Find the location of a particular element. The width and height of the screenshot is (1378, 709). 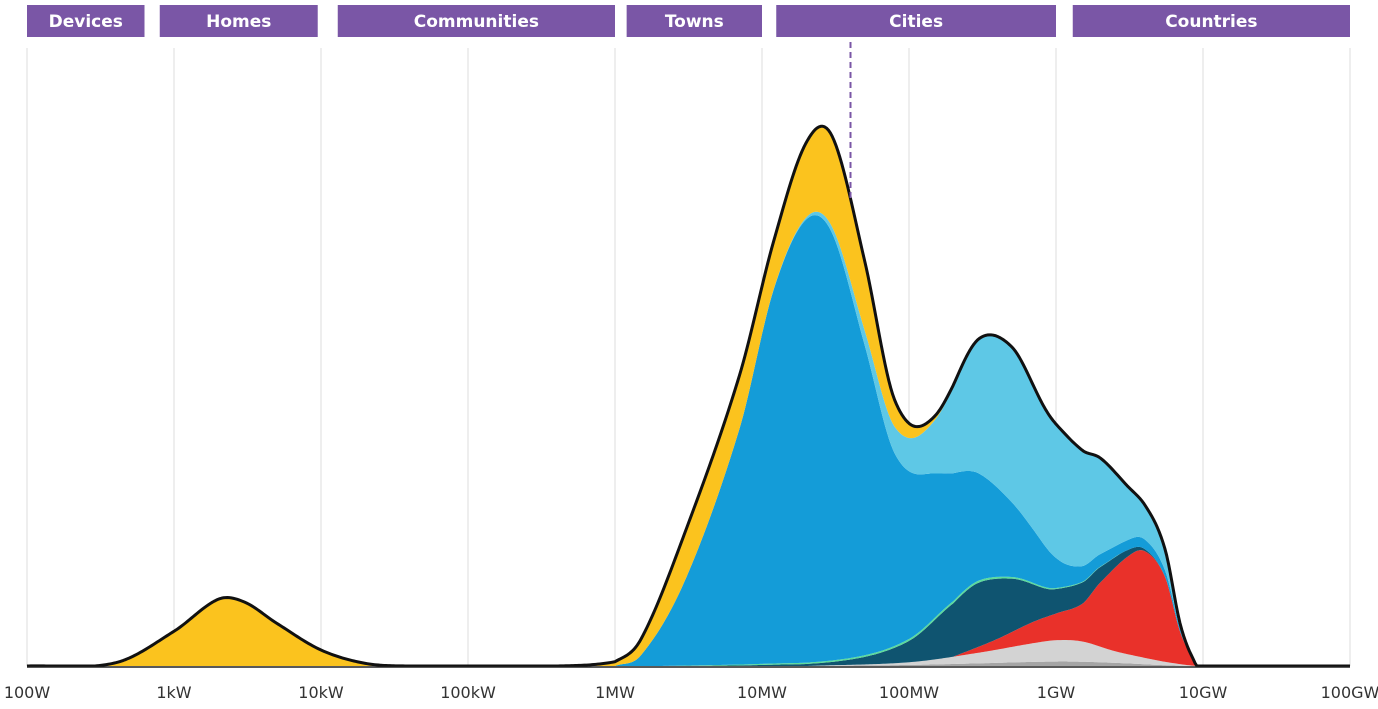

category-label-1: Homes is located at coordinates (238, 22).